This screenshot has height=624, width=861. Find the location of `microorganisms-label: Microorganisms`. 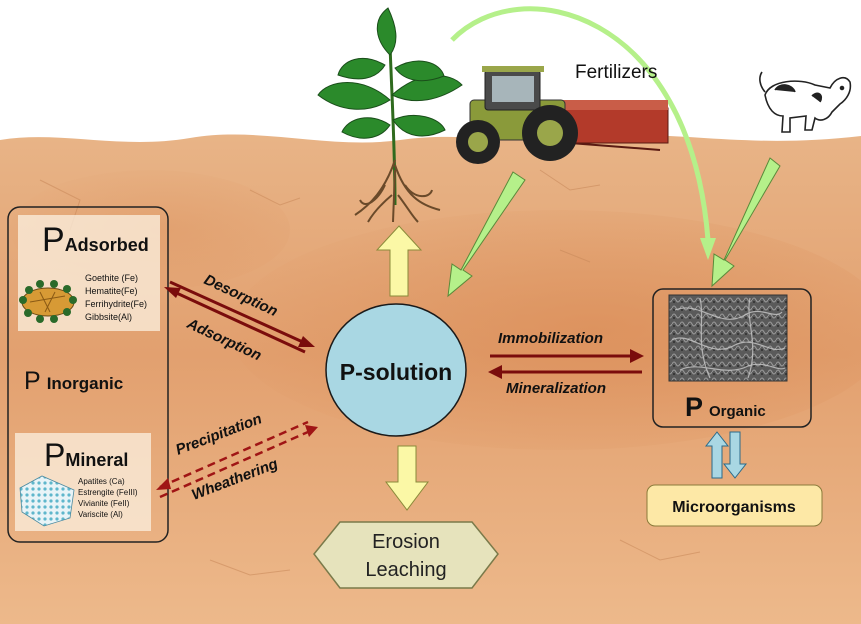

microorganisms-label: Microorganisms is located at coordinates (734, 507).